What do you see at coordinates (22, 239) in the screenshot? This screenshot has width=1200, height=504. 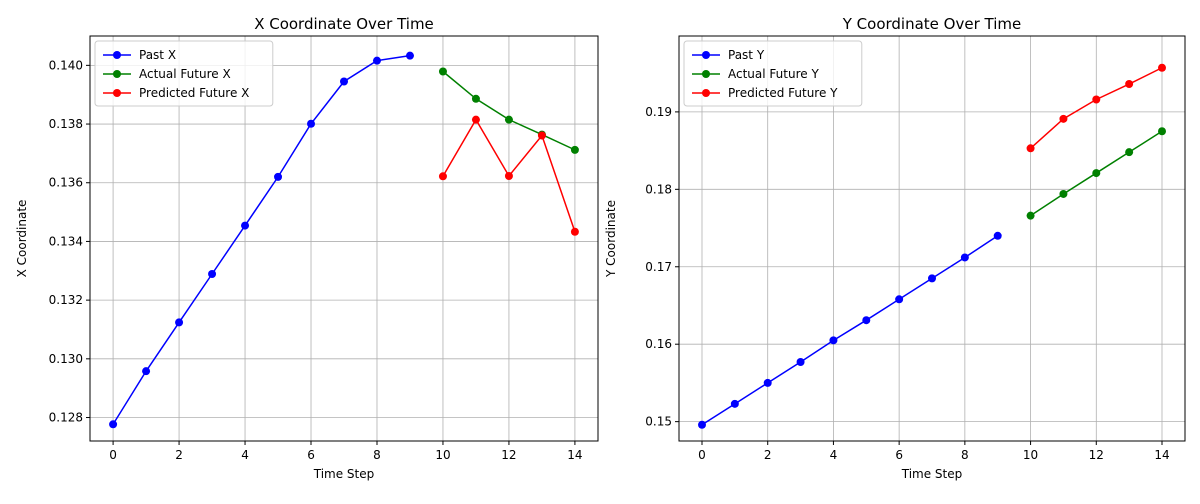 I see `y-axis-label: X Coordinate` at bounding box center [22, 239].